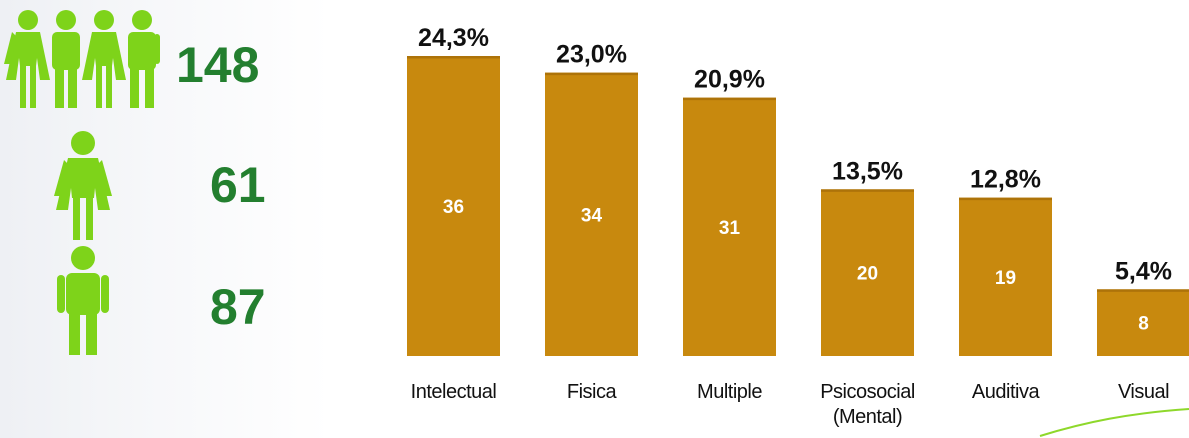 The height and width of the screenshot is (438, 1189). I want to click on bar-value-label: 36, so click(453, 207).